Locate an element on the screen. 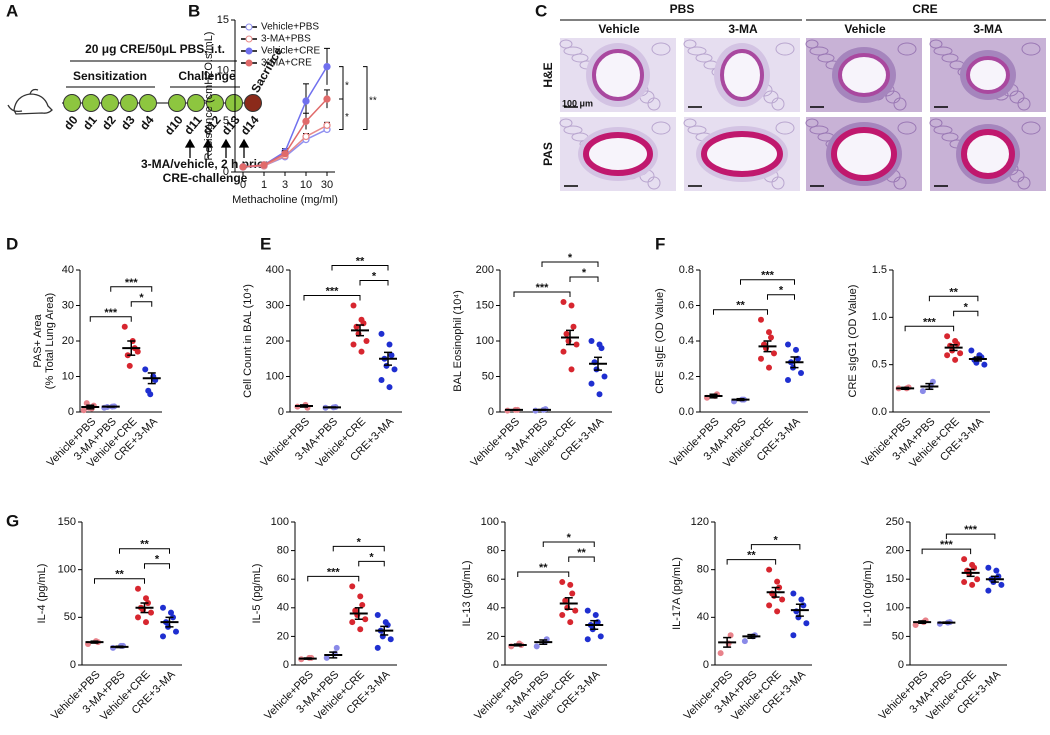 Image resolution: width=1050 pixels, height=735 pixels. x-tick-label: 1 is located at coordinates (264, 185).